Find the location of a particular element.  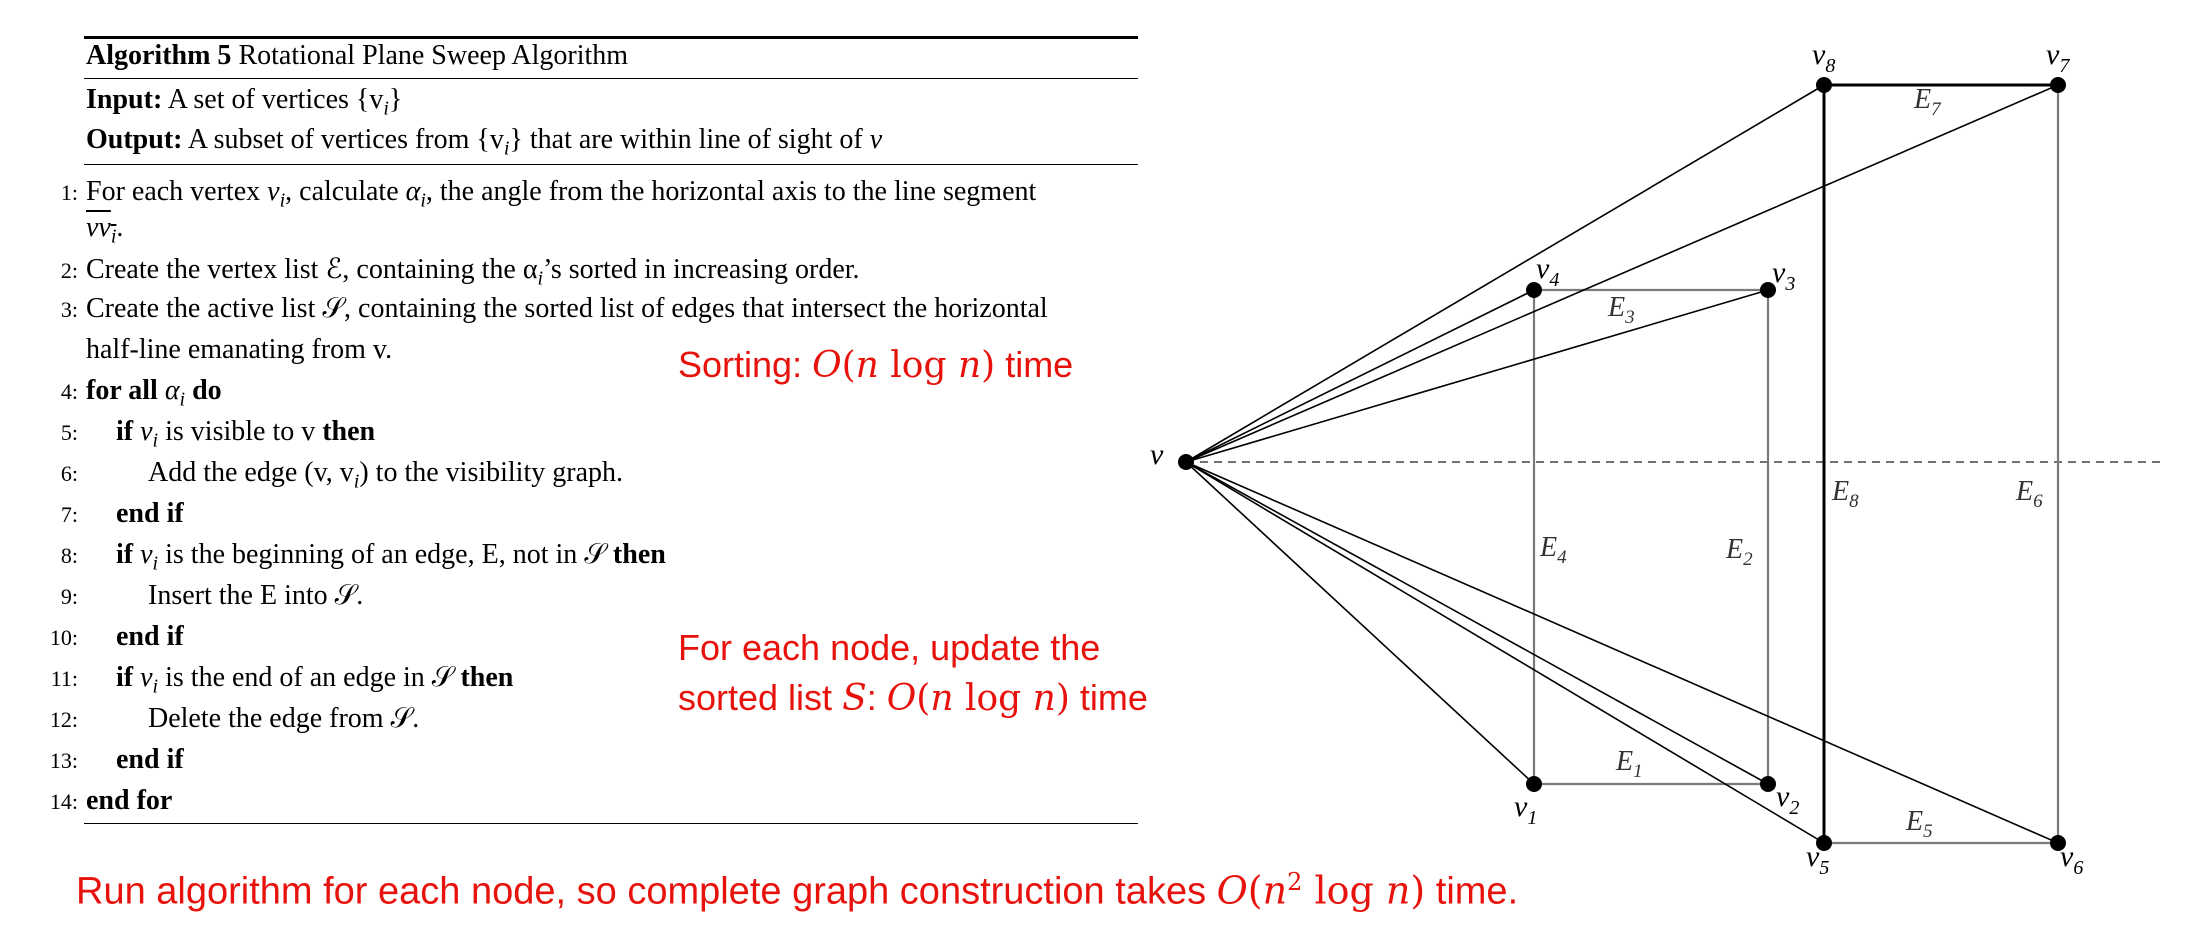

segment-vvi: vv is located at coordinates (98, 227).